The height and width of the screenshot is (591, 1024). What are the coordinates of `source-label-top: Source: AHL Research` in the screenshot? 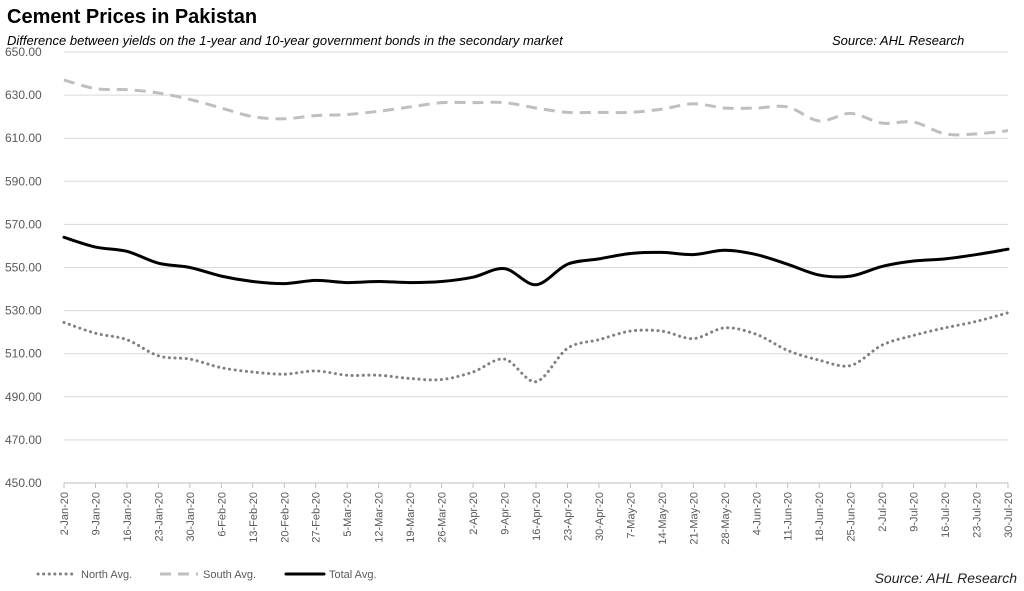 It's located at (898, 40).